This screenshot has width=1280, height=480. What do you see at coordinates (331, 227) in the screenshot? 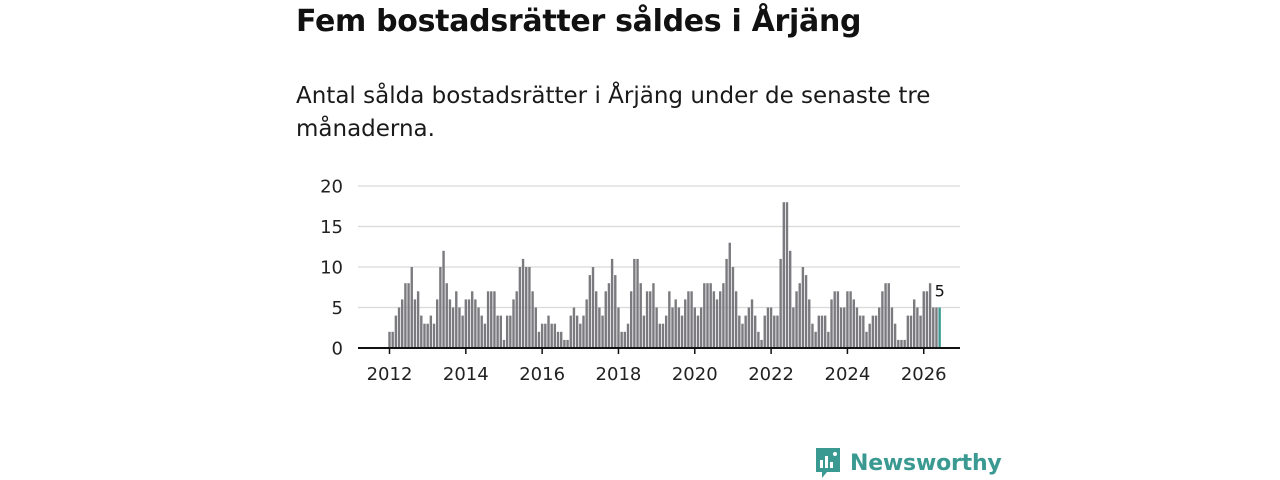
I see `y-tick-label: 15` at bounding box center [331, 227].